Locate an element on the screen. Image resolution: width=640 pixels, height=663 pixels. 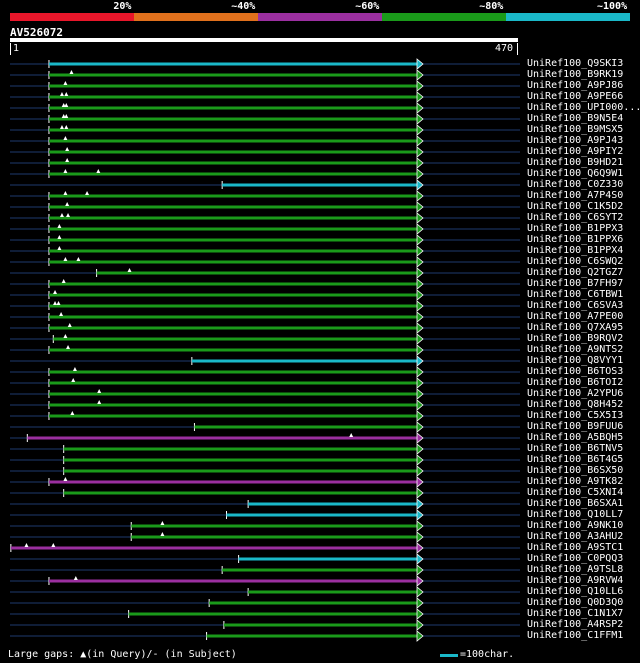
hit-label: UniRef100_C1FFM1 is located at coordinates (575, 635).